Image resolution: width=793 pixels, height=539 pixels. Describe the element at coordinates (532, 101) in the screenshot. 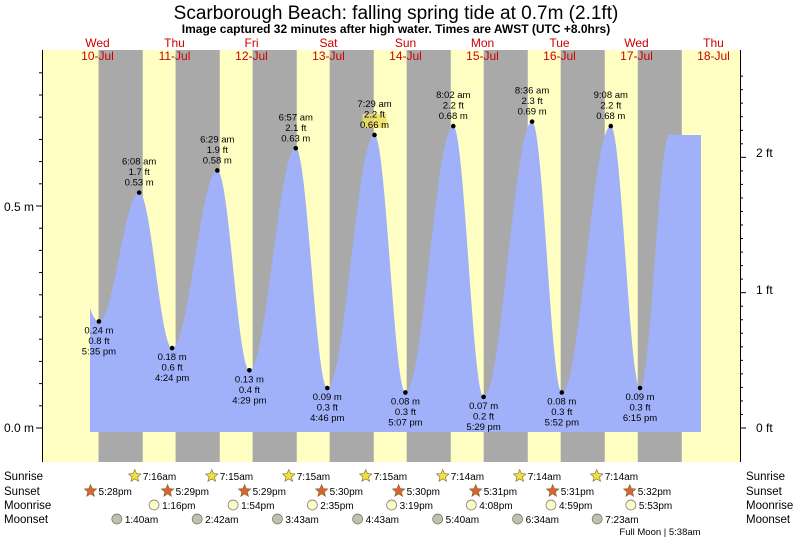

I see `tide-extreme-label: 2.3 ft` at that location.